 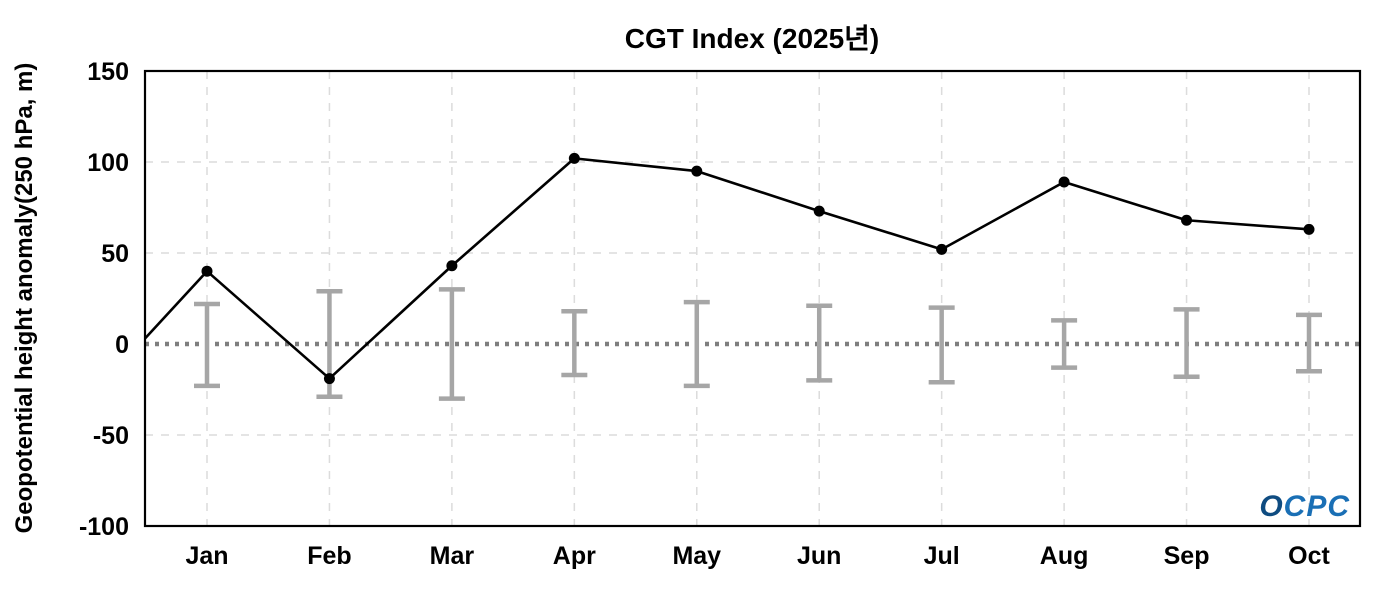 I want to click on x-tick-label-Aug: Aug, so click(x=1064, y=556).